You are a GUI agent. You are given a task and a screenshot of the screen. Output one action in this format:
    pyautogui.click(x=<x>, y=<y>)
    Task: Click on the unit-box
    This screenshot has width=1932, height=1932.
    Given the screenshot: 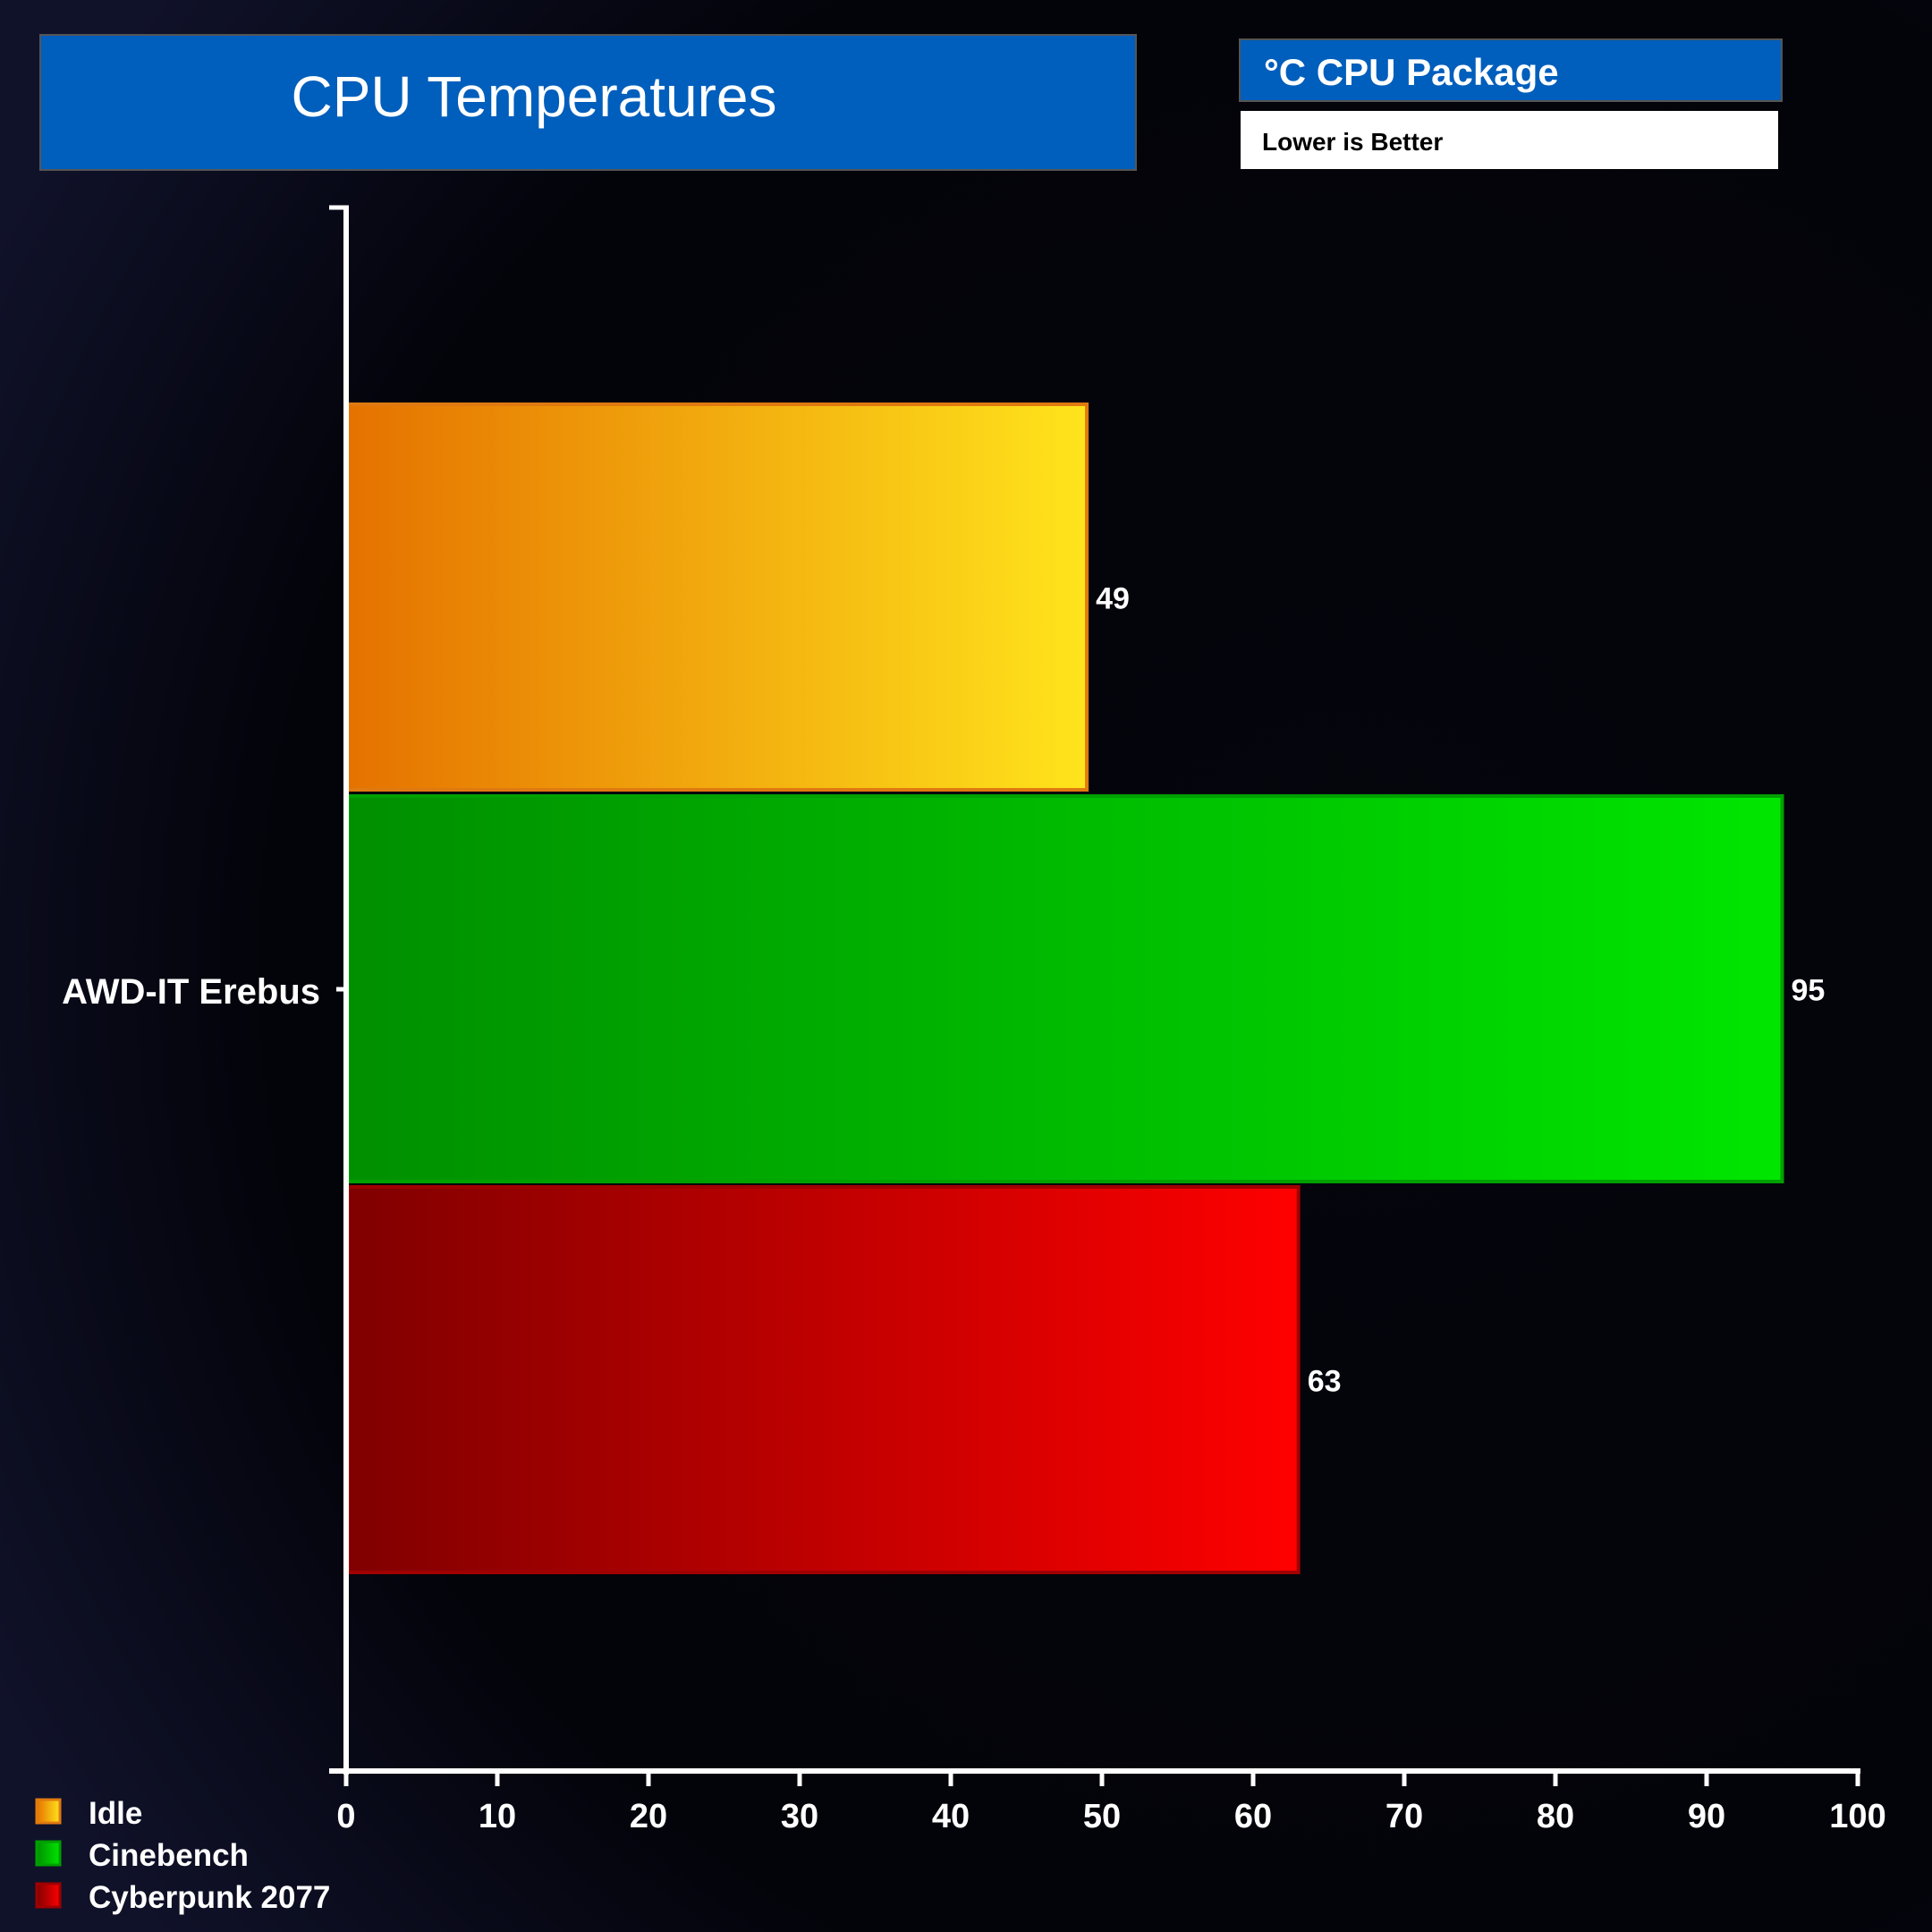 What is the action you would take?
    pyautogui.click(x=1511, y=70)
    